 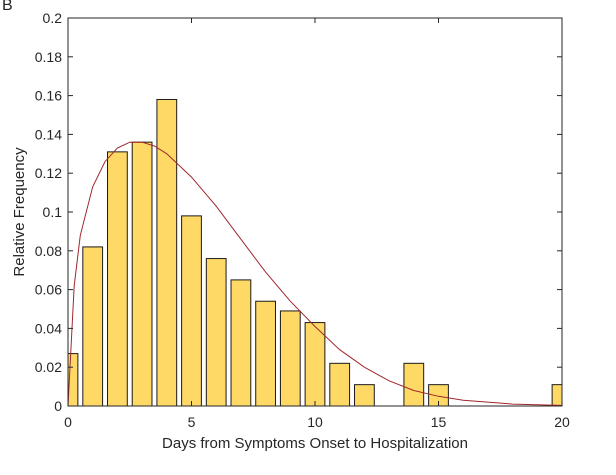 What do you see at coordinates (68, 422) in the screenshot?
I see `x-tick-label: 0` at bounding box center [68, 422].